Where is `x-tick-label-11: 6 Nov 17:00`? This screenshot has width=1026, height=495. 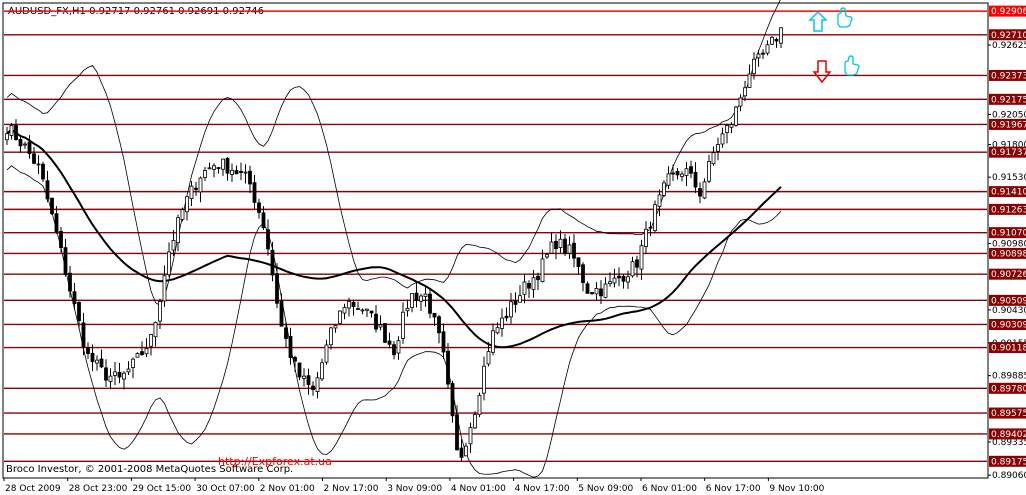 x-tick-label-11: 6 Nov 17:00 is located at coordinates (733, 489).